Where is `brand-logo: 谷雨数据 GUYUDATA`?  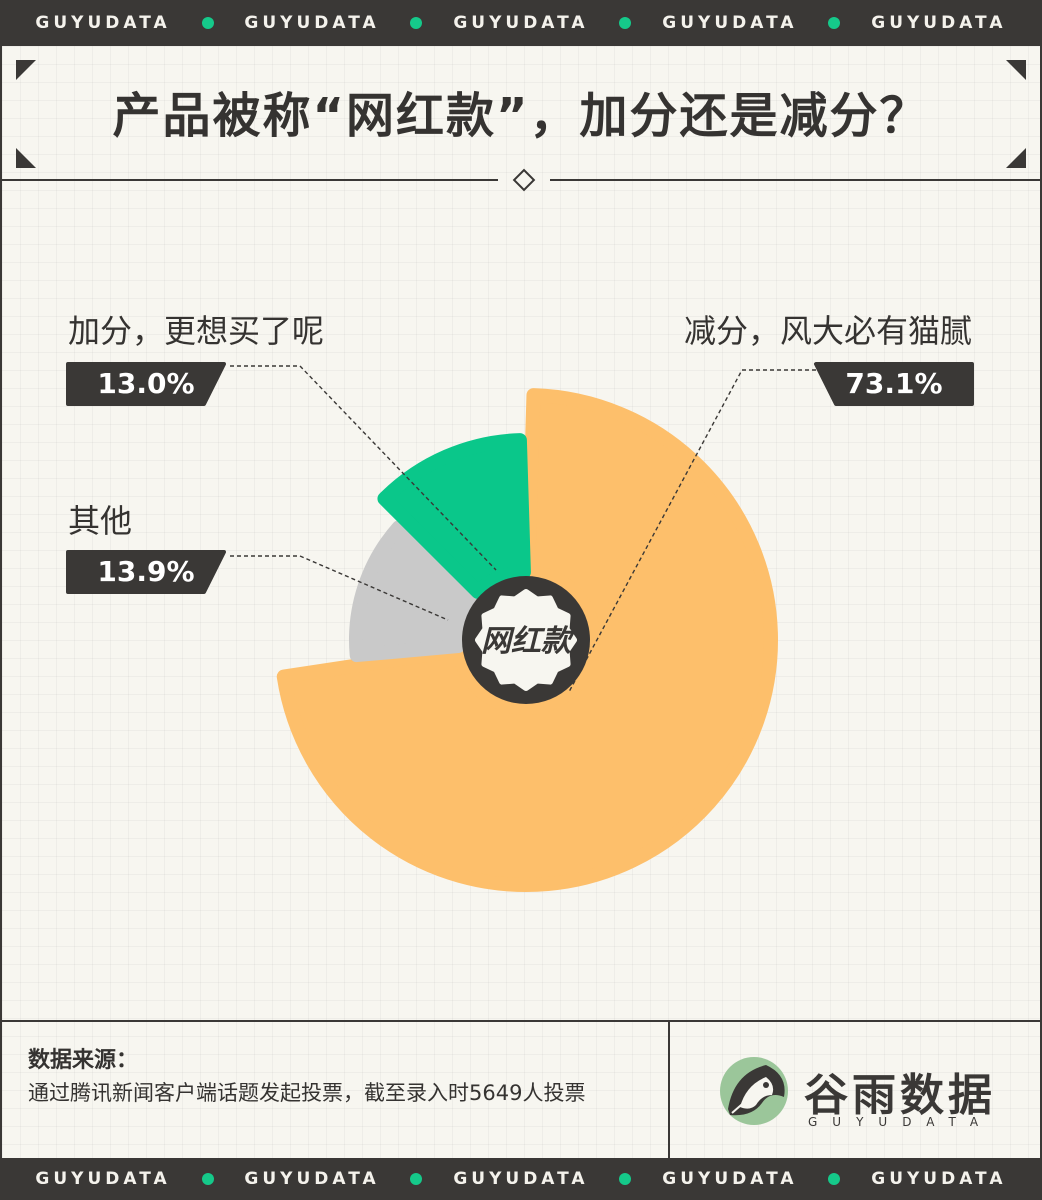
brand-logo: 谷雨数据 GUYUDATA is located at coordinates (868, 1096).